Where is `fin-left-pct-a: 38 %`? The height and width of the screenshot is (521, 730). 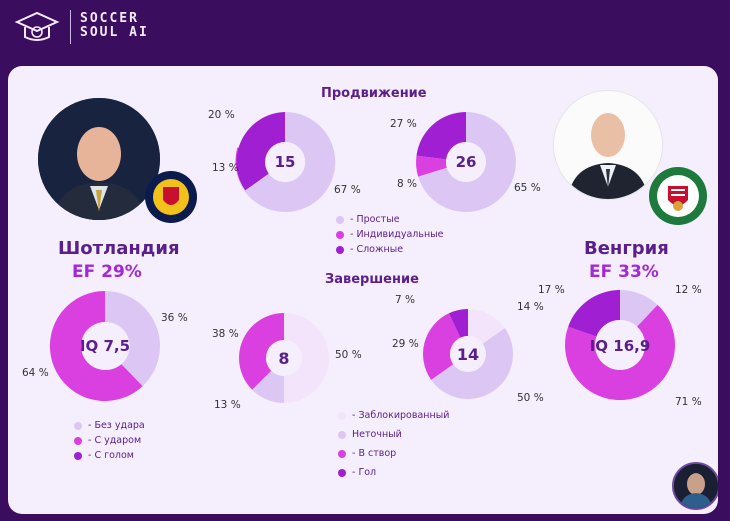 fin-left-pct-a: 38 % is located at coordinates (225, 334).